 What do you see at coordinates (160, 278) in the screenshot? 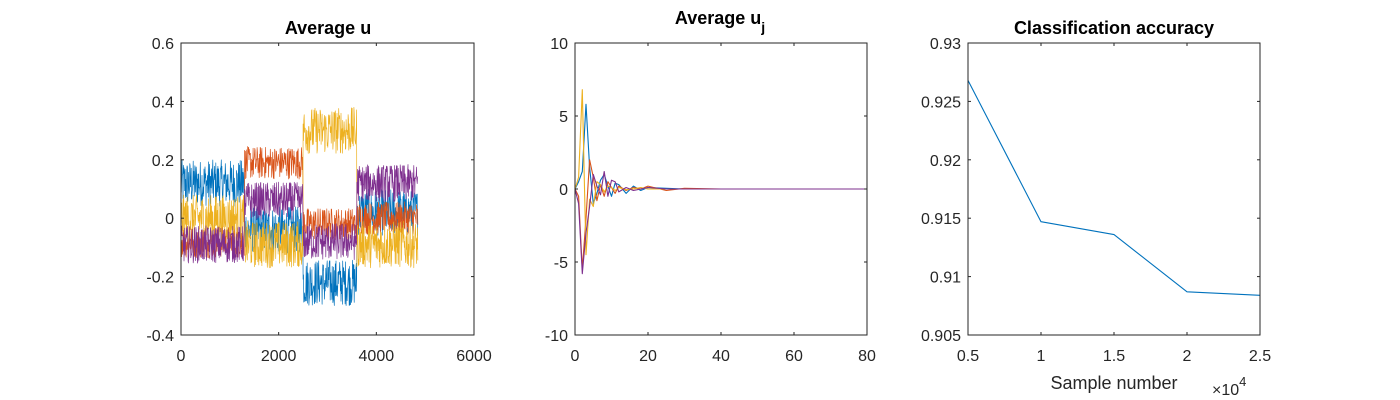
I see `chart-1-ytick-label: -0.2` at bounding box center [160, 278].